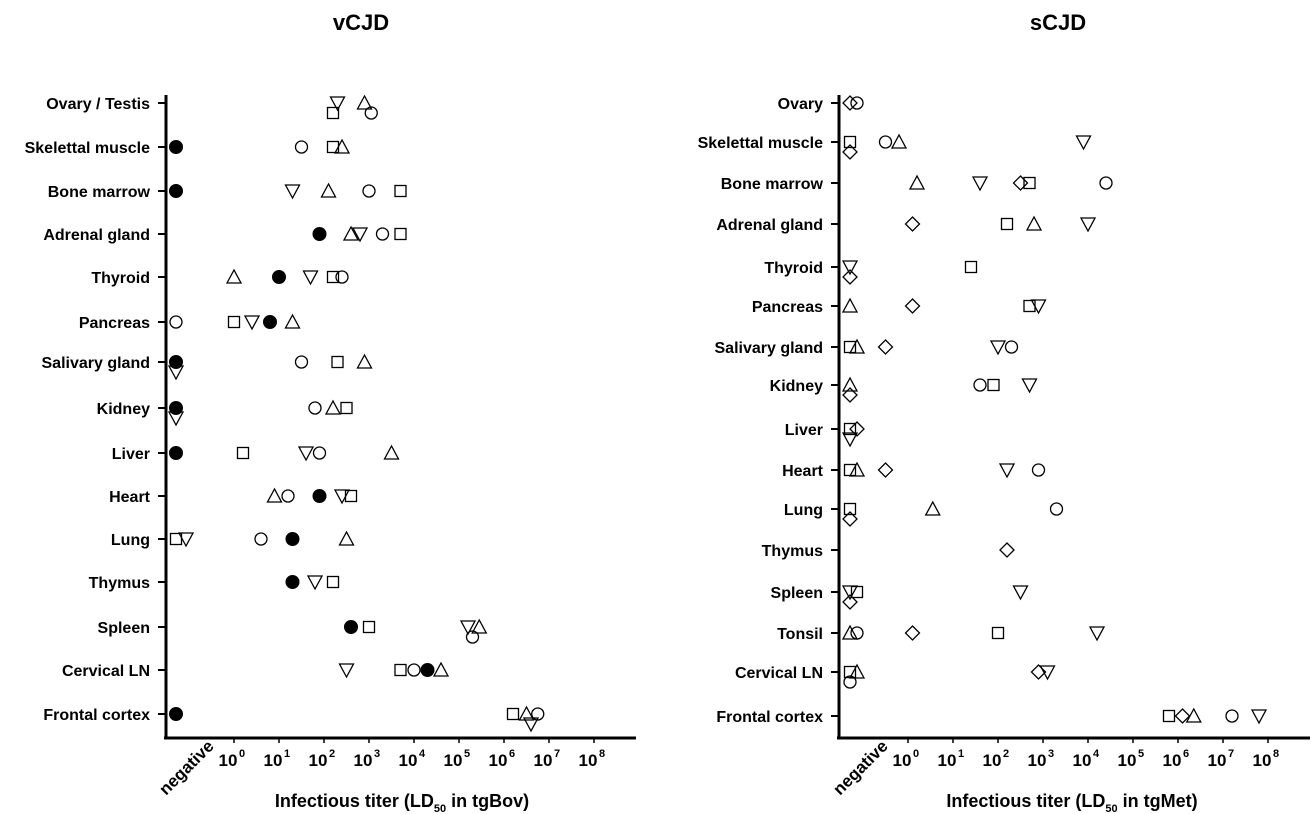 The width and height of the screenshot is (1312, 814). Describe the element at coordinates (88, 148) in the screenshot. I see `category-label: Skelettal muscle` at that location.